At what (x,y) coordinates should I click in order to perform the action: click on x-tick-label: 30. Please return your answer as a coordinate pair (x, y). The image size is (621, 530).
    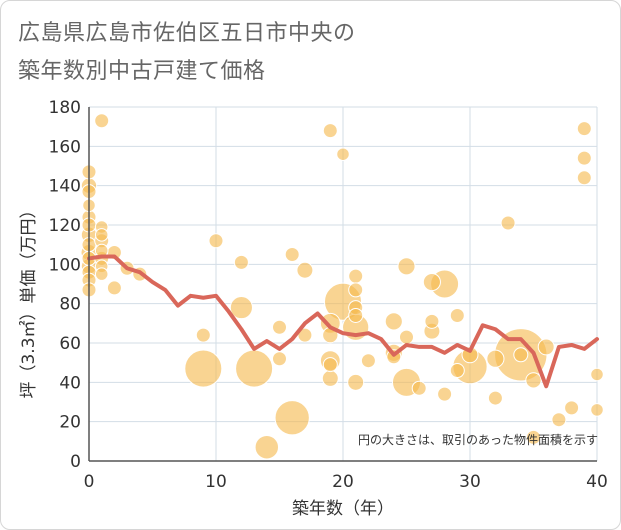
    Looking at the image, I should click on (470, 482).